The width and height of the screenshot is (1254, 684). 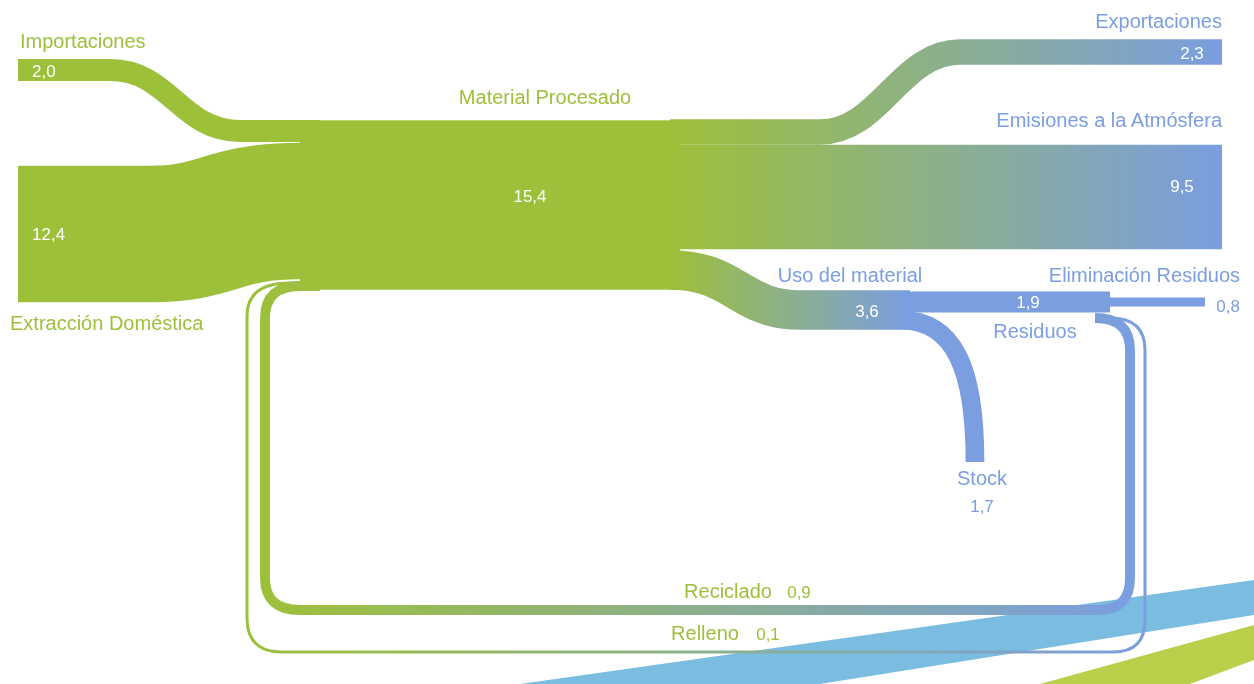 What do you see at coordinates (49, 234) in the screenshot?
I see `data-label: 12,4` at bounding box center [49, 234].